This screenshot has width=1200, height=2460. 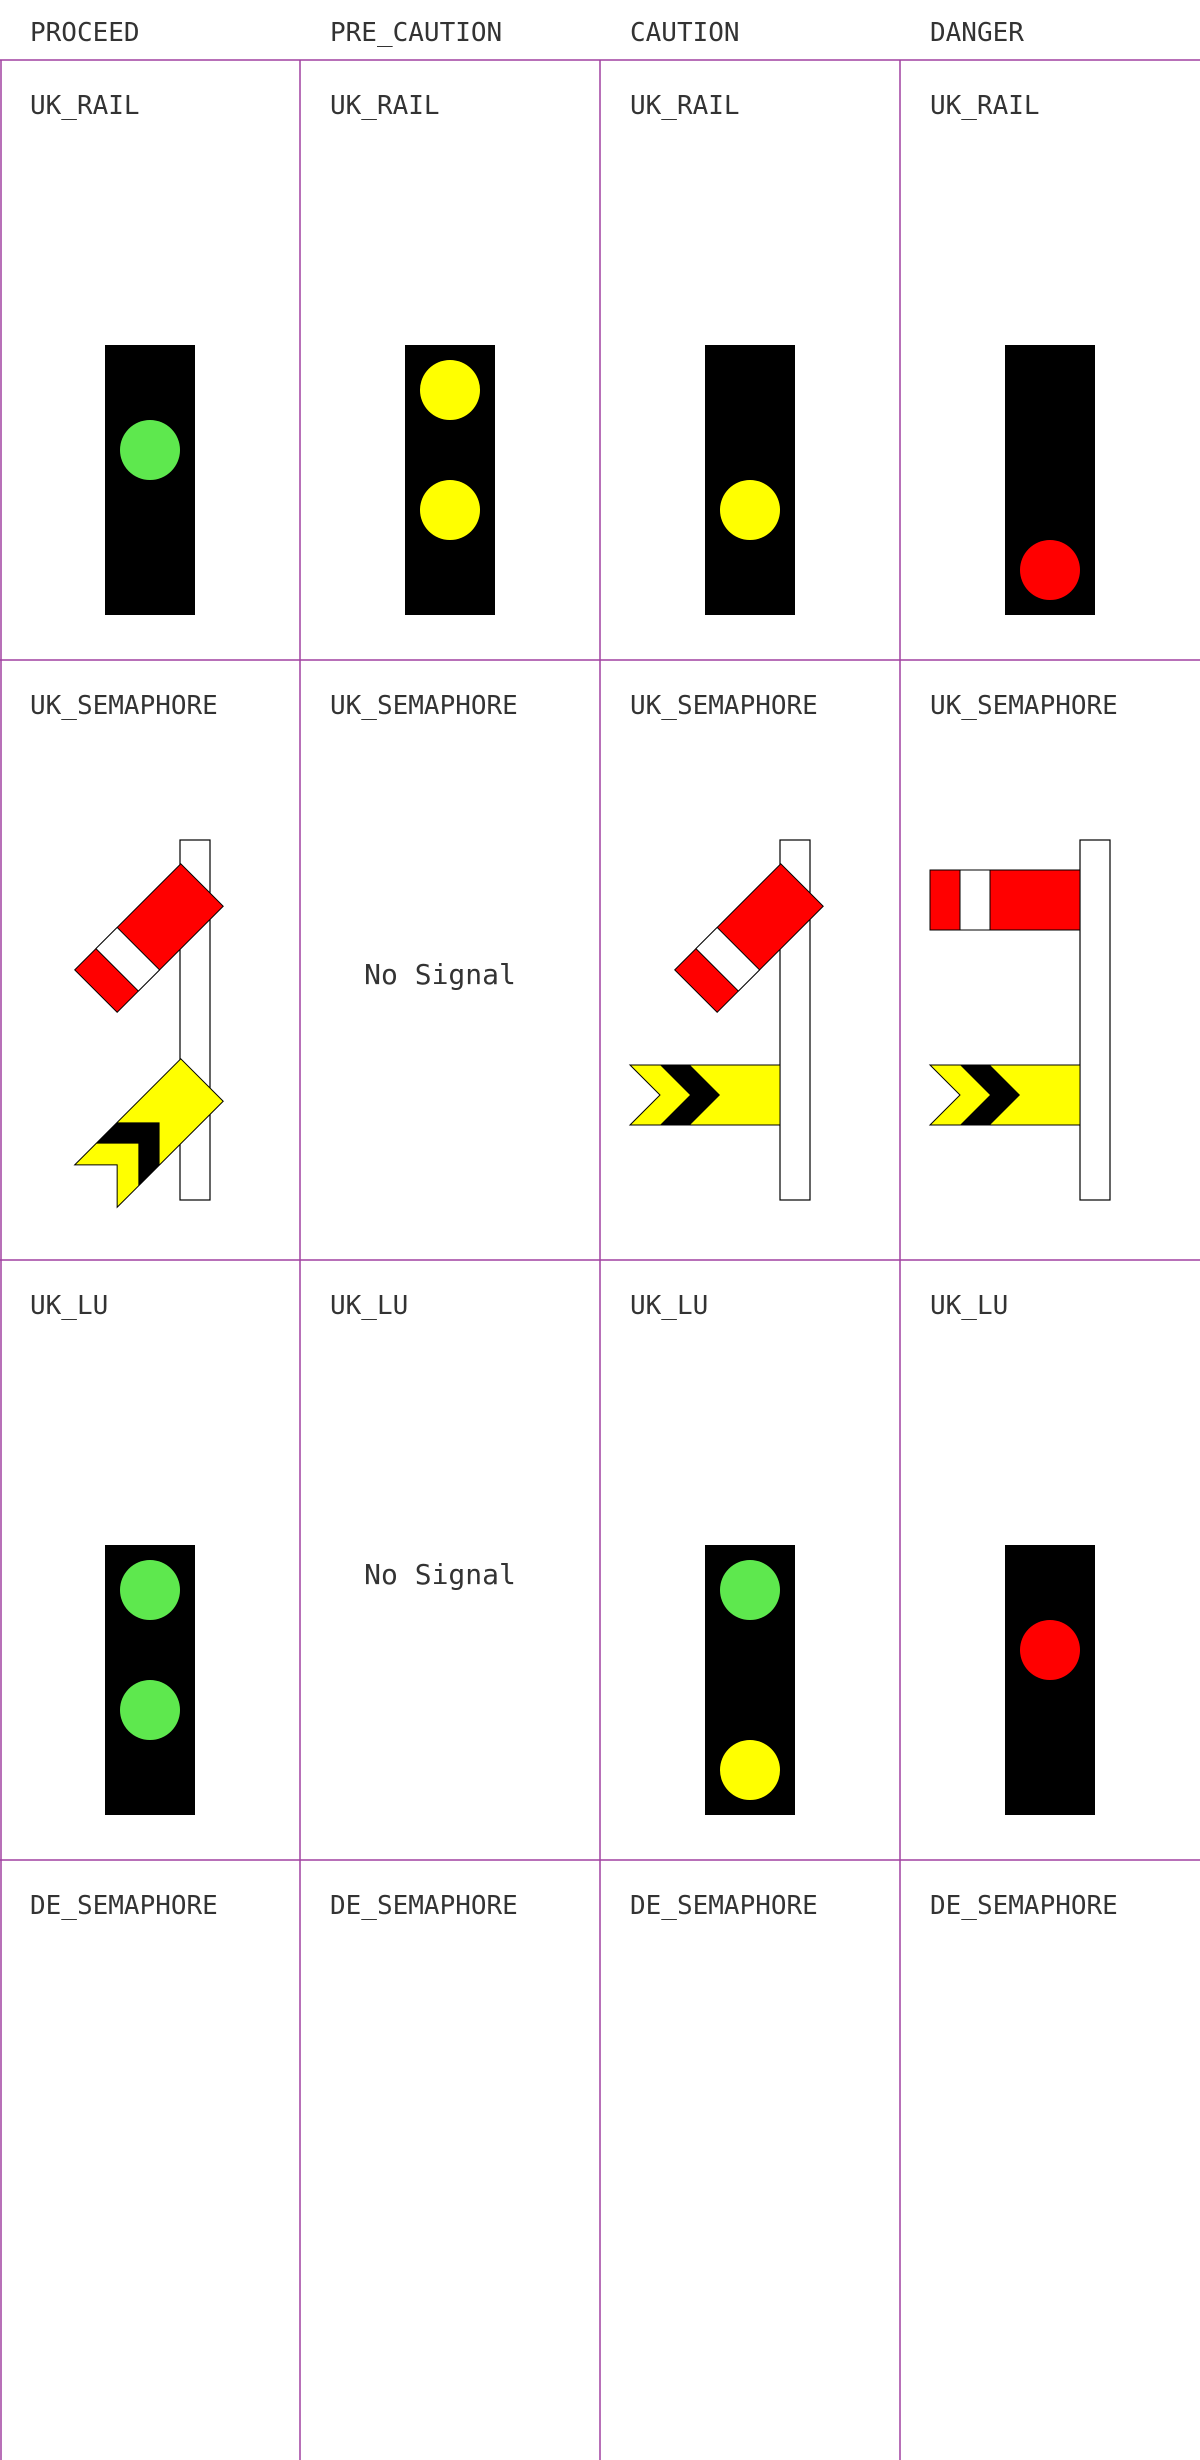 I want to click on cell-uk-rail-caution: UK_RAIL, so click(x=712, y=353).